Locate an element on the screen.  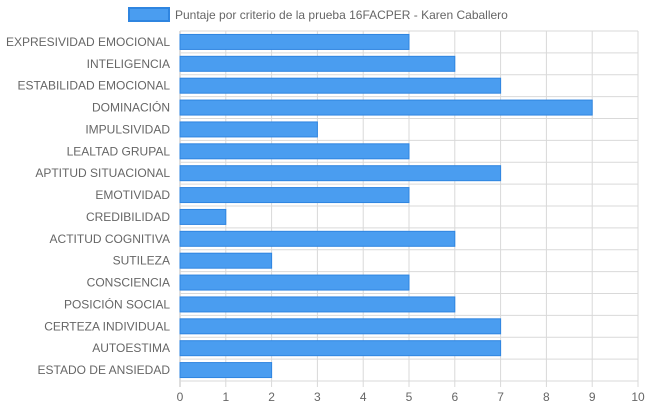
category-label: IMPULSIVIDAD is located at coordinates (127, 129).